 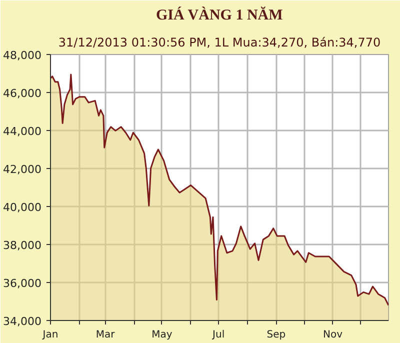 What do you see at coordinates (22, 283) in the screenshot?
I see `y-tick-label: 36,000` at bounding box center [22, 283].